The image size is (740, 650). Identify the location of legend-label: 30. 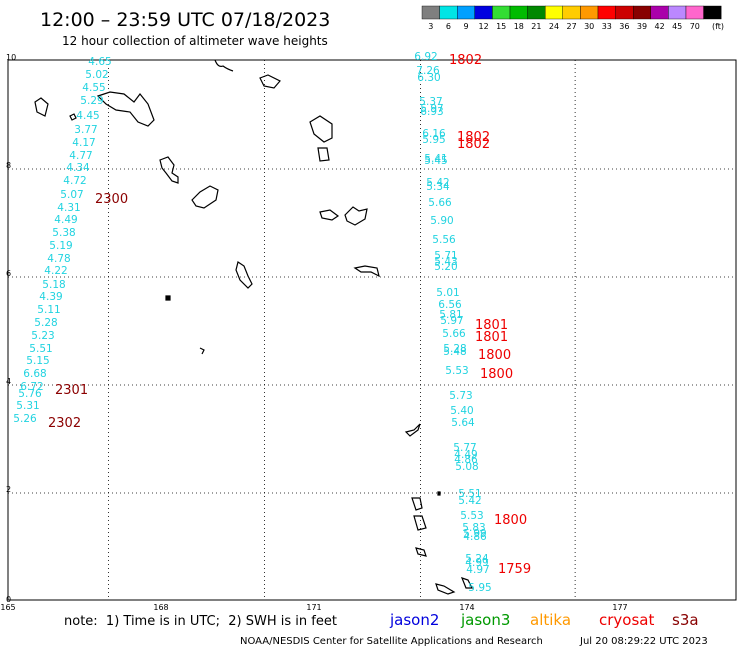
(589, 26).